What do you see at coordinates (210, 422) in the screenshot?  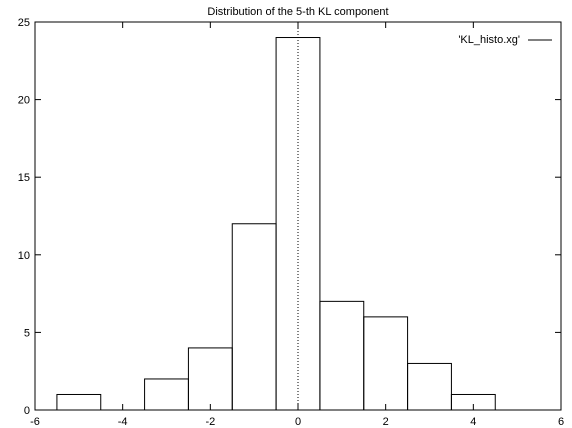 I see `x-tick-label: -2` at bounding box center [210, 422].